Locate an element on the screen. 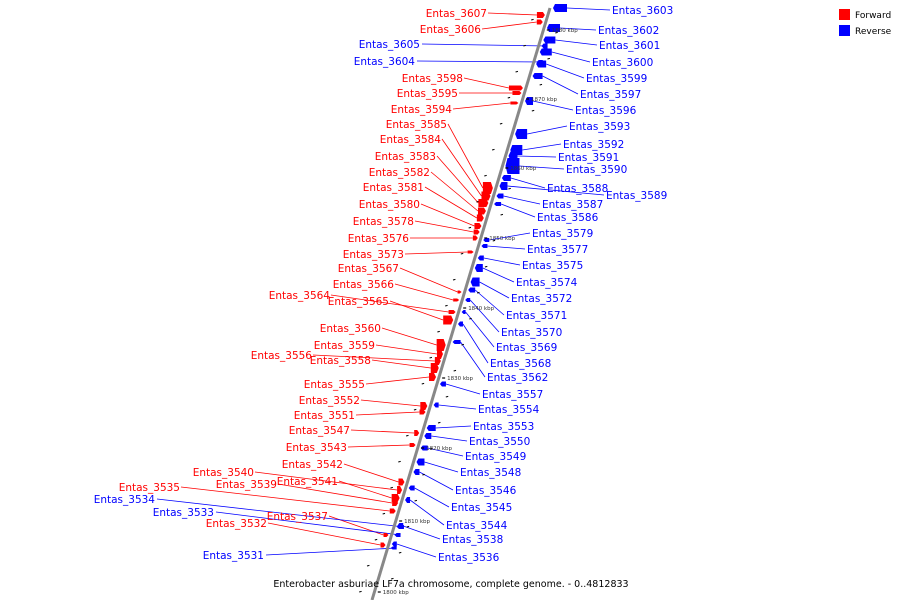 The height and width of the screenshot is (600, 900). Entas_3571-arrow is located at coordinates (472, 290).